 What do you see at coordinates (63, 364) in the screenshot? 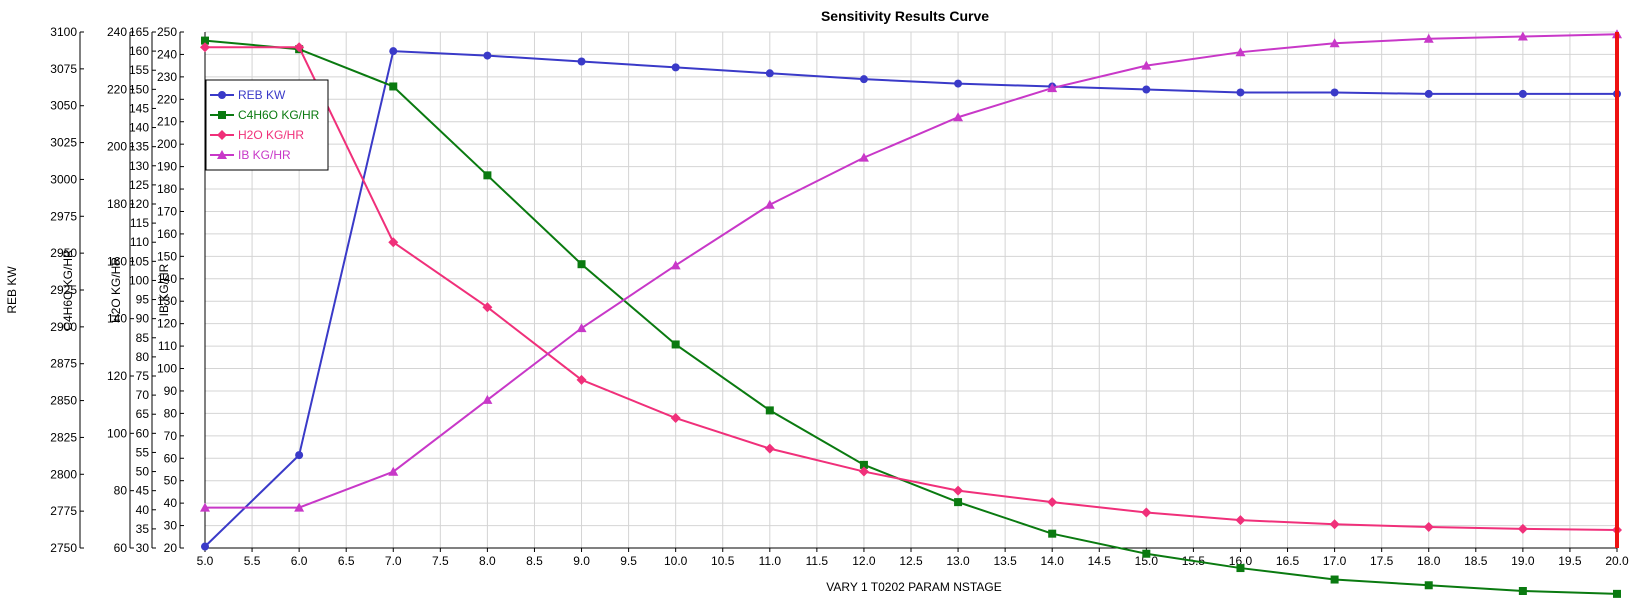
I see `reb-tick-label: 2875` at bounding box center [63, 364].